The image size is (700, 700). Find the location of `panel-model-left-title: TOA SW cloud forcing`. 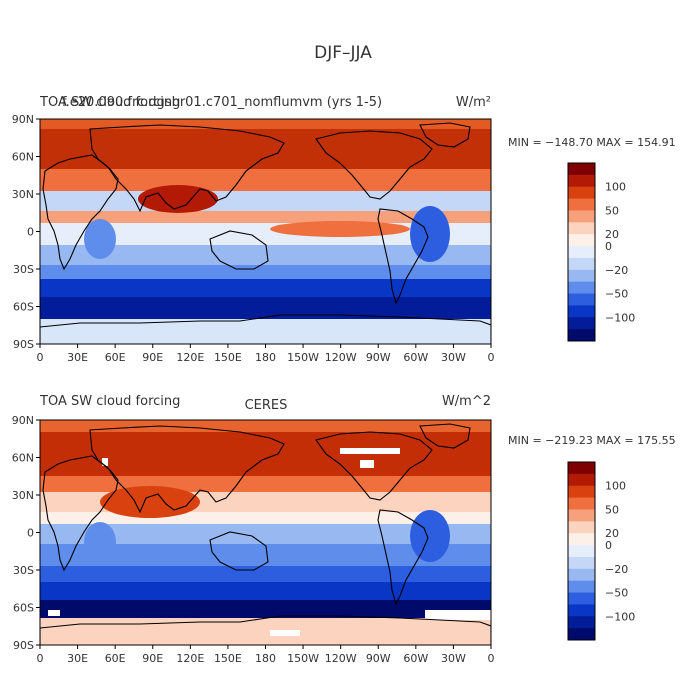

panel-model-left-title: TOA SW cloud forcing is located at coordinates (109, 102).